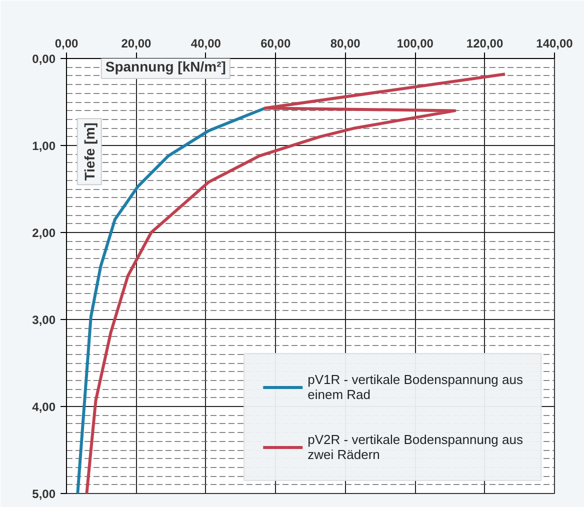 The image size is (584, 507). What do you see at coordinates (44, 320) in the screenshot?
I see `y-tick-label: 3,00` at bounding box center [44, 320].